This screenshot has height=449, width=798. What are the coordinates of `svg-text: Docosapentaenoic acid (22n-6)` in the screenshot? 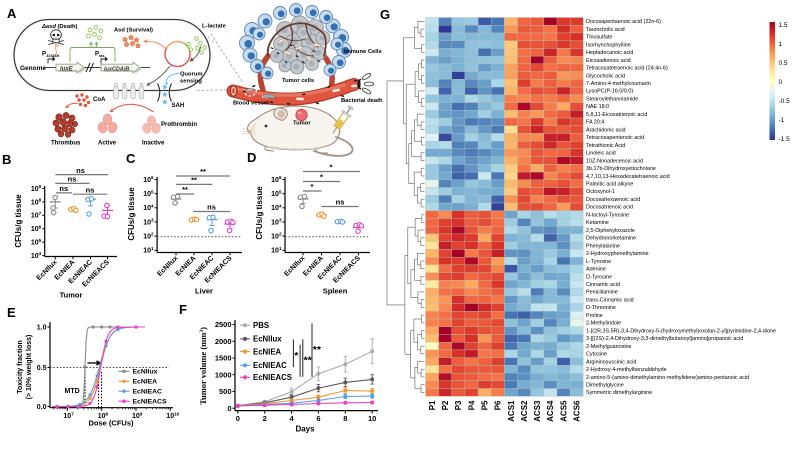 It's located at (623, 22).